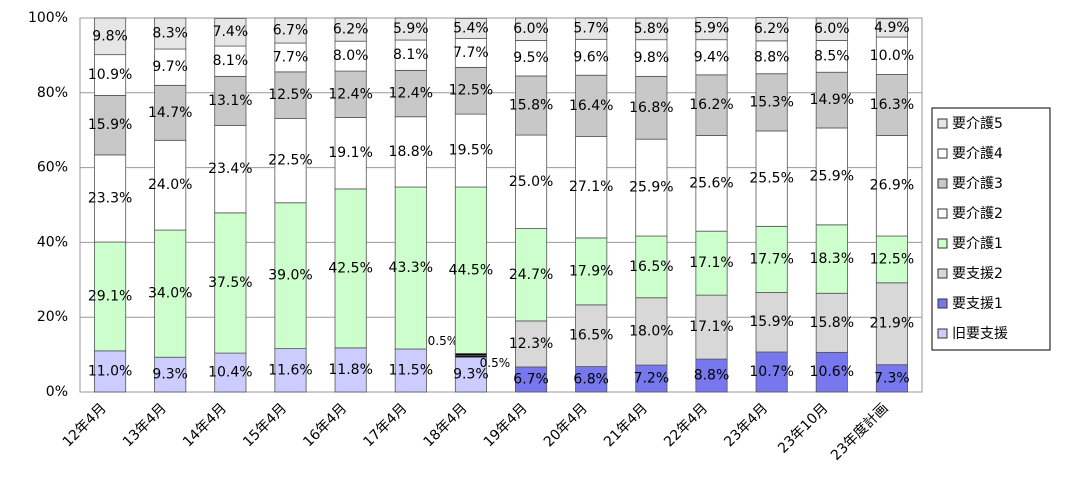 Image resolution: width=1066 pixels, height=492 pixels. I want to click on data-label: 11.8%, so click(350, 370).